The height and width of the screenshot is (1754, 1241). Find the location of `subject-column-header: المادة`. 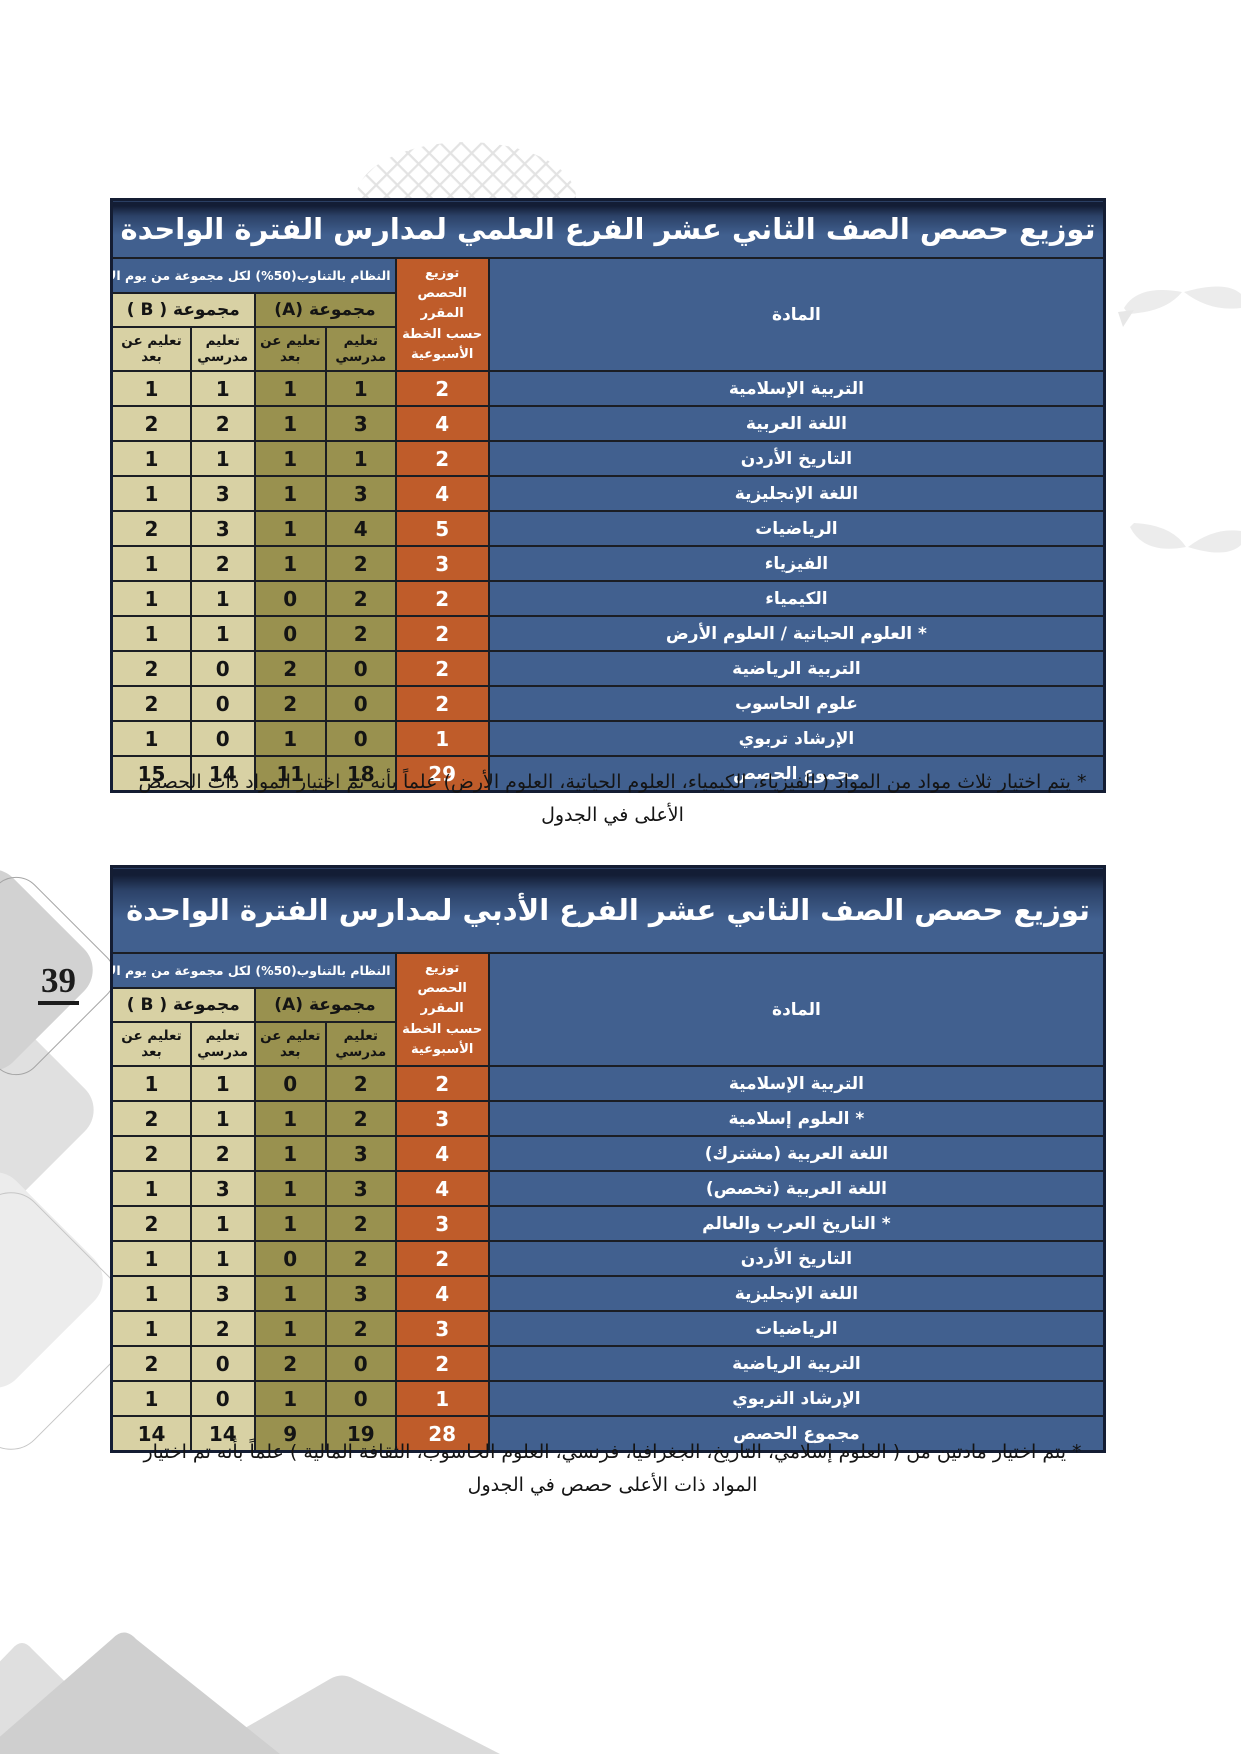

subject-column-header: المادة is located at coordinates (796, 1009).